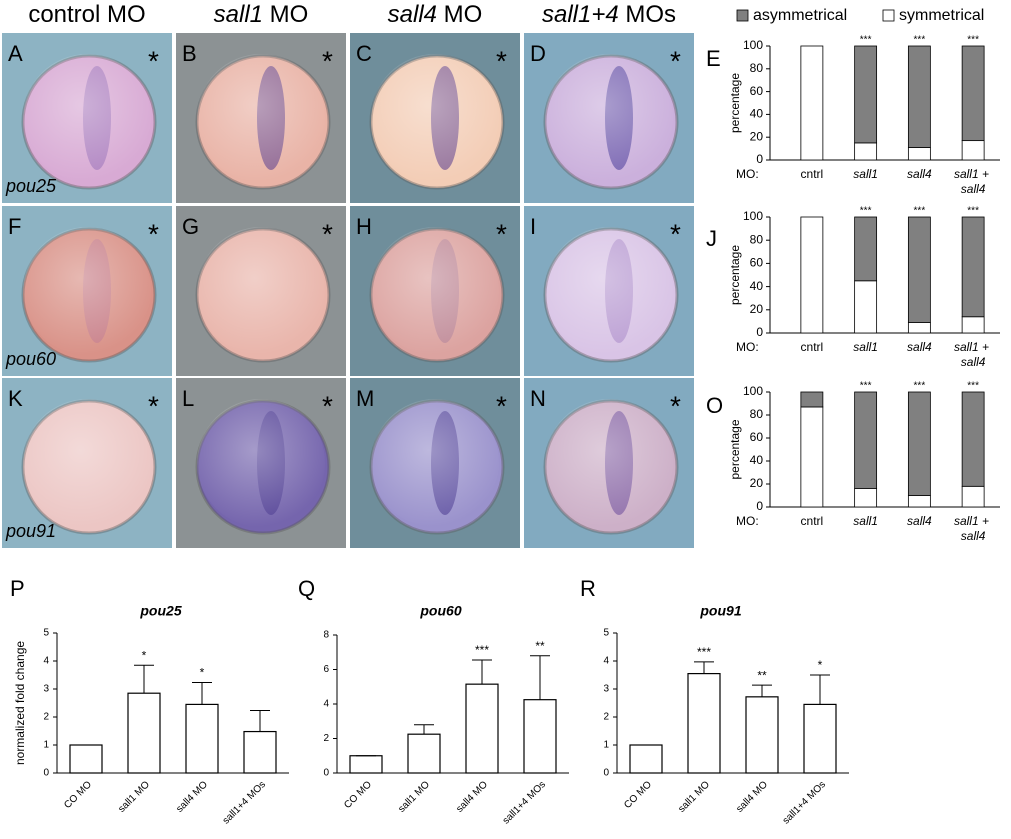  Describe the element at coordinates (15, 398) in the screenshot. I see `panel-letter: K` at that location.